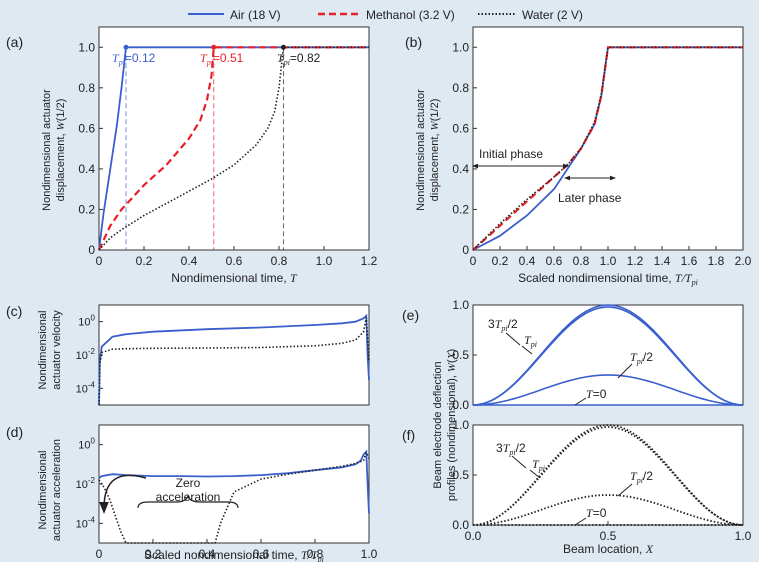 This screenshot has height=562, width=759. What do you see at coordinates (460, 128) in the screenshot?
I see `panel-b-ytick-label: 0.6` at bounding box center [460, 128].